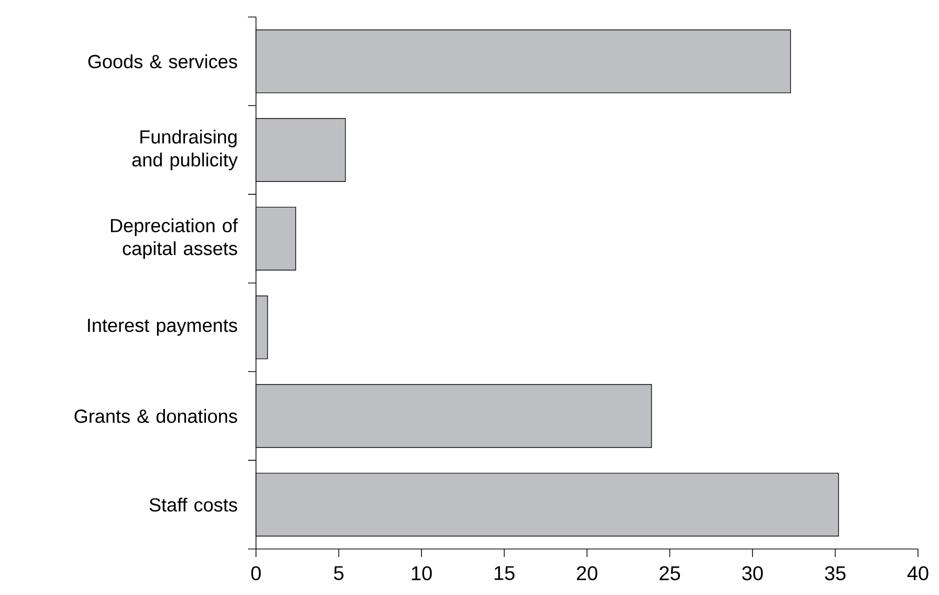 The height and width of the screenshot is (595, 939). I want to click on y-tick-label: Grants & donations, so click(156, 416).